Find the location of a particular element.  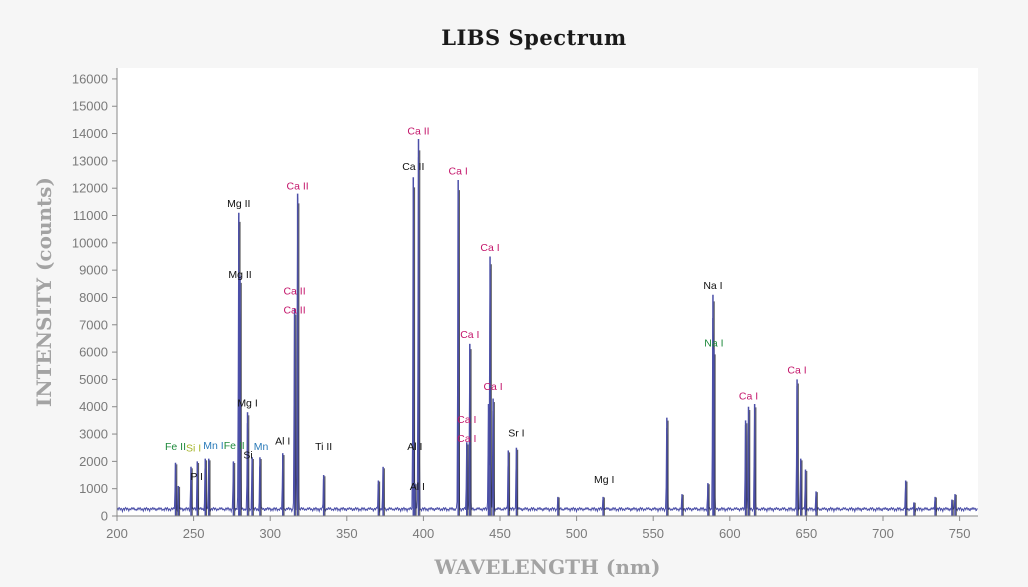

y-tick-label: 11000 is located at coordinates (90, 215).